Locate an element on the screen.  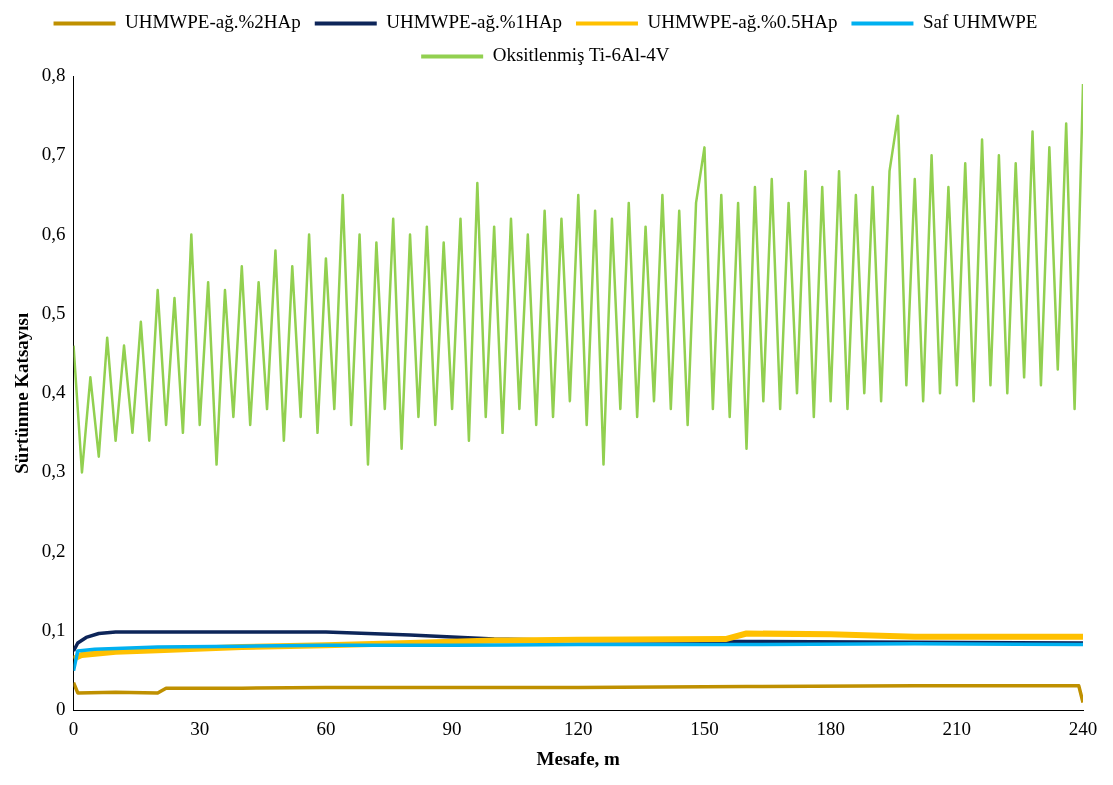
legend-label: Saf UHMWPE is located at coordinates (980, 22).